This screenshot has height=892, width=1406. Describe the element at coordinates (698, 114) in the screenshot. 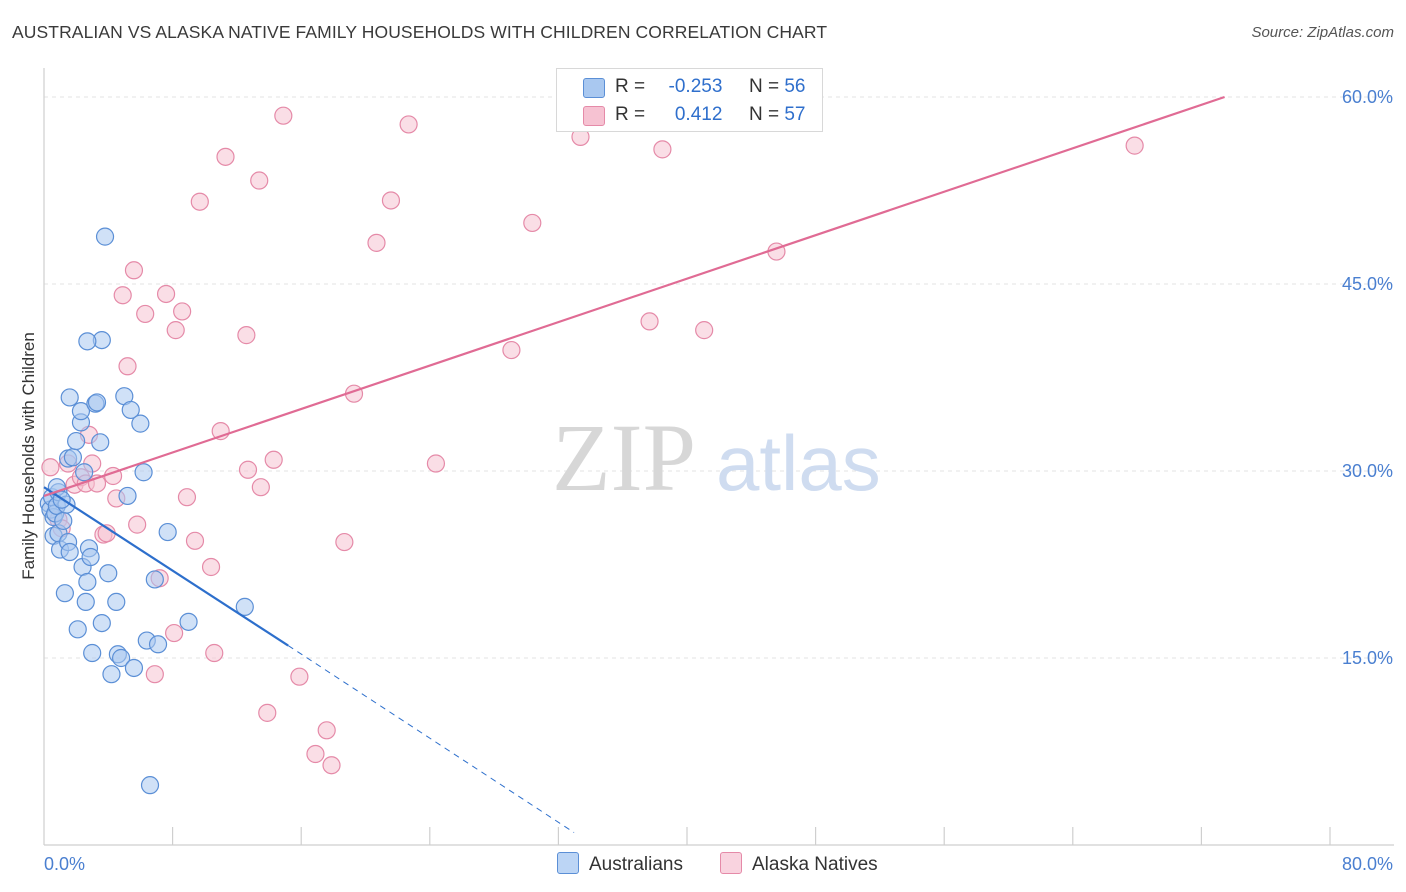

I see `legend-r-value: 0.412` at that location.